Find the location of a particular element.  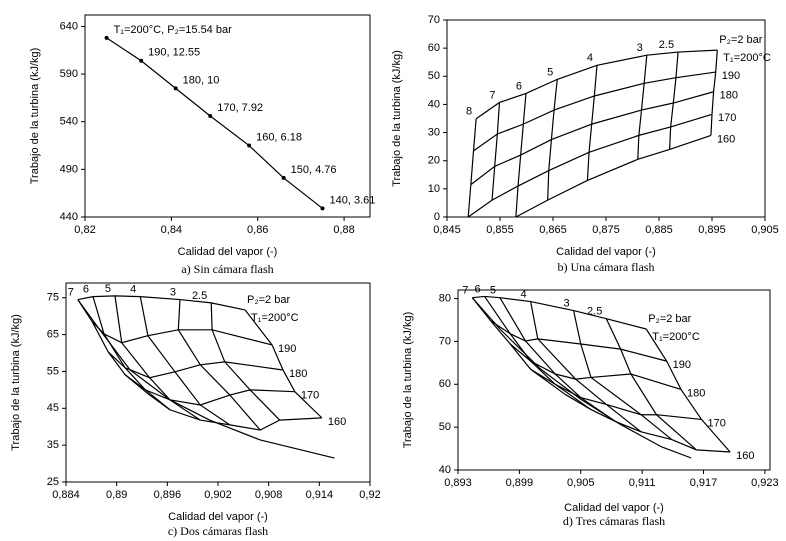

x-tick-label: 0,893 is located at coordinates (458, 483).